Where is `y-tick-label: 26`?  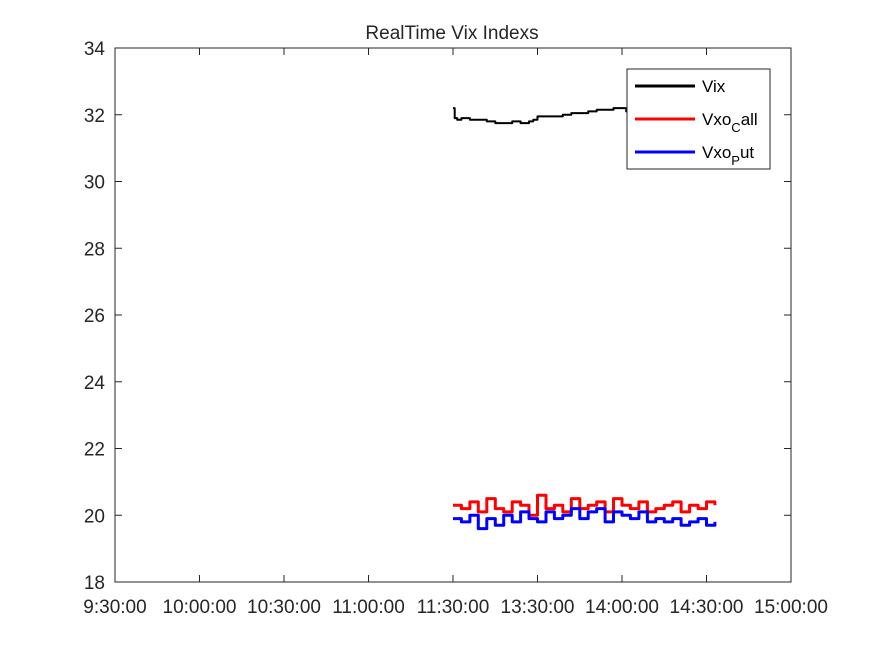
y-tick-label: 26 is located at coordinates (94, 316).